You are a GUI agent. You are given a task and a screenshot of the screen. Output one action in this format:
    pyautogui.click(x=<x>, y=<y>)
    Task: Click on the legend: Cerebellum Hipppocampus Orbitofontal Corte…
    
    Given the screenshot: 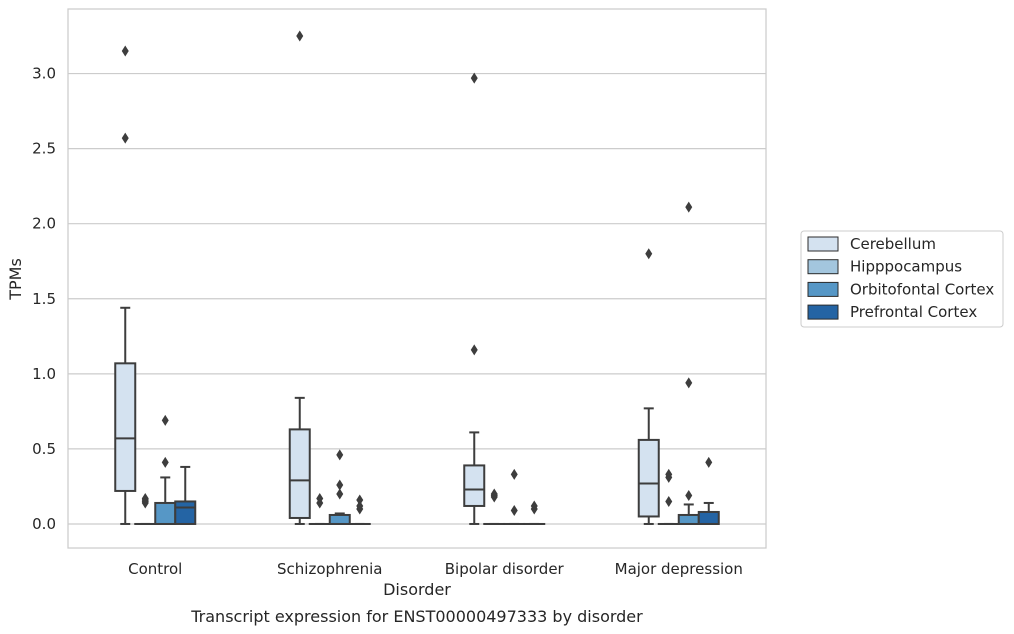 What is the action you would take?
    pyautogui.click(x=902, y=279)
    